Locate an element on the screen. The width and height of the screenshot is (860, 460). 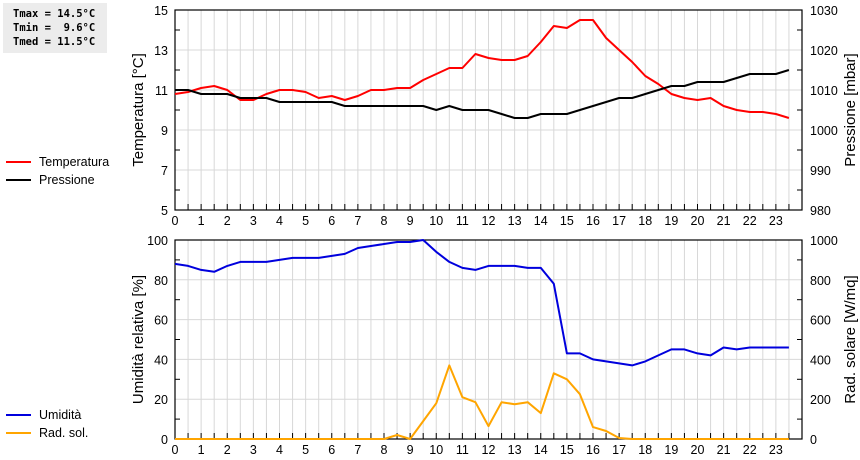
tmin-stat: Tmin = 9.6°C is located at coordinates (54, 28).